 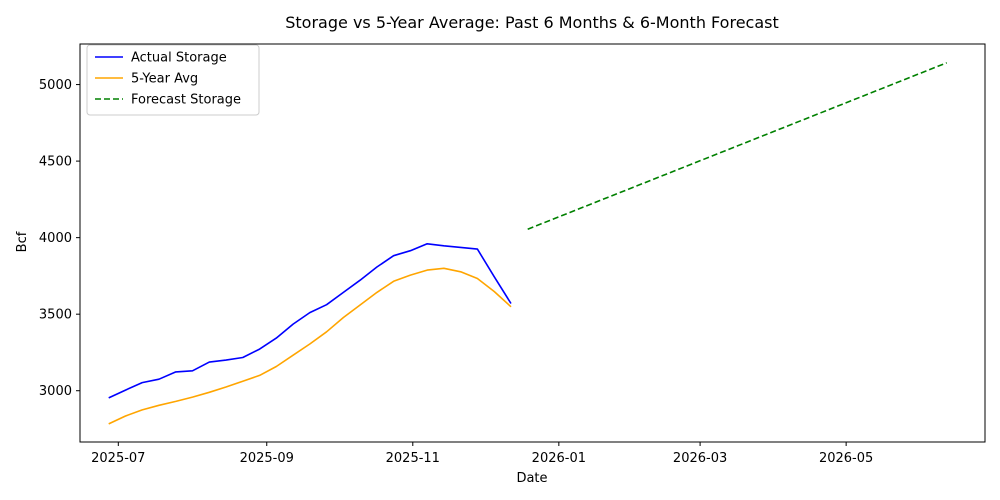 I want to click on legend-label: 5-Year Avg, so click(x=164, y=79).